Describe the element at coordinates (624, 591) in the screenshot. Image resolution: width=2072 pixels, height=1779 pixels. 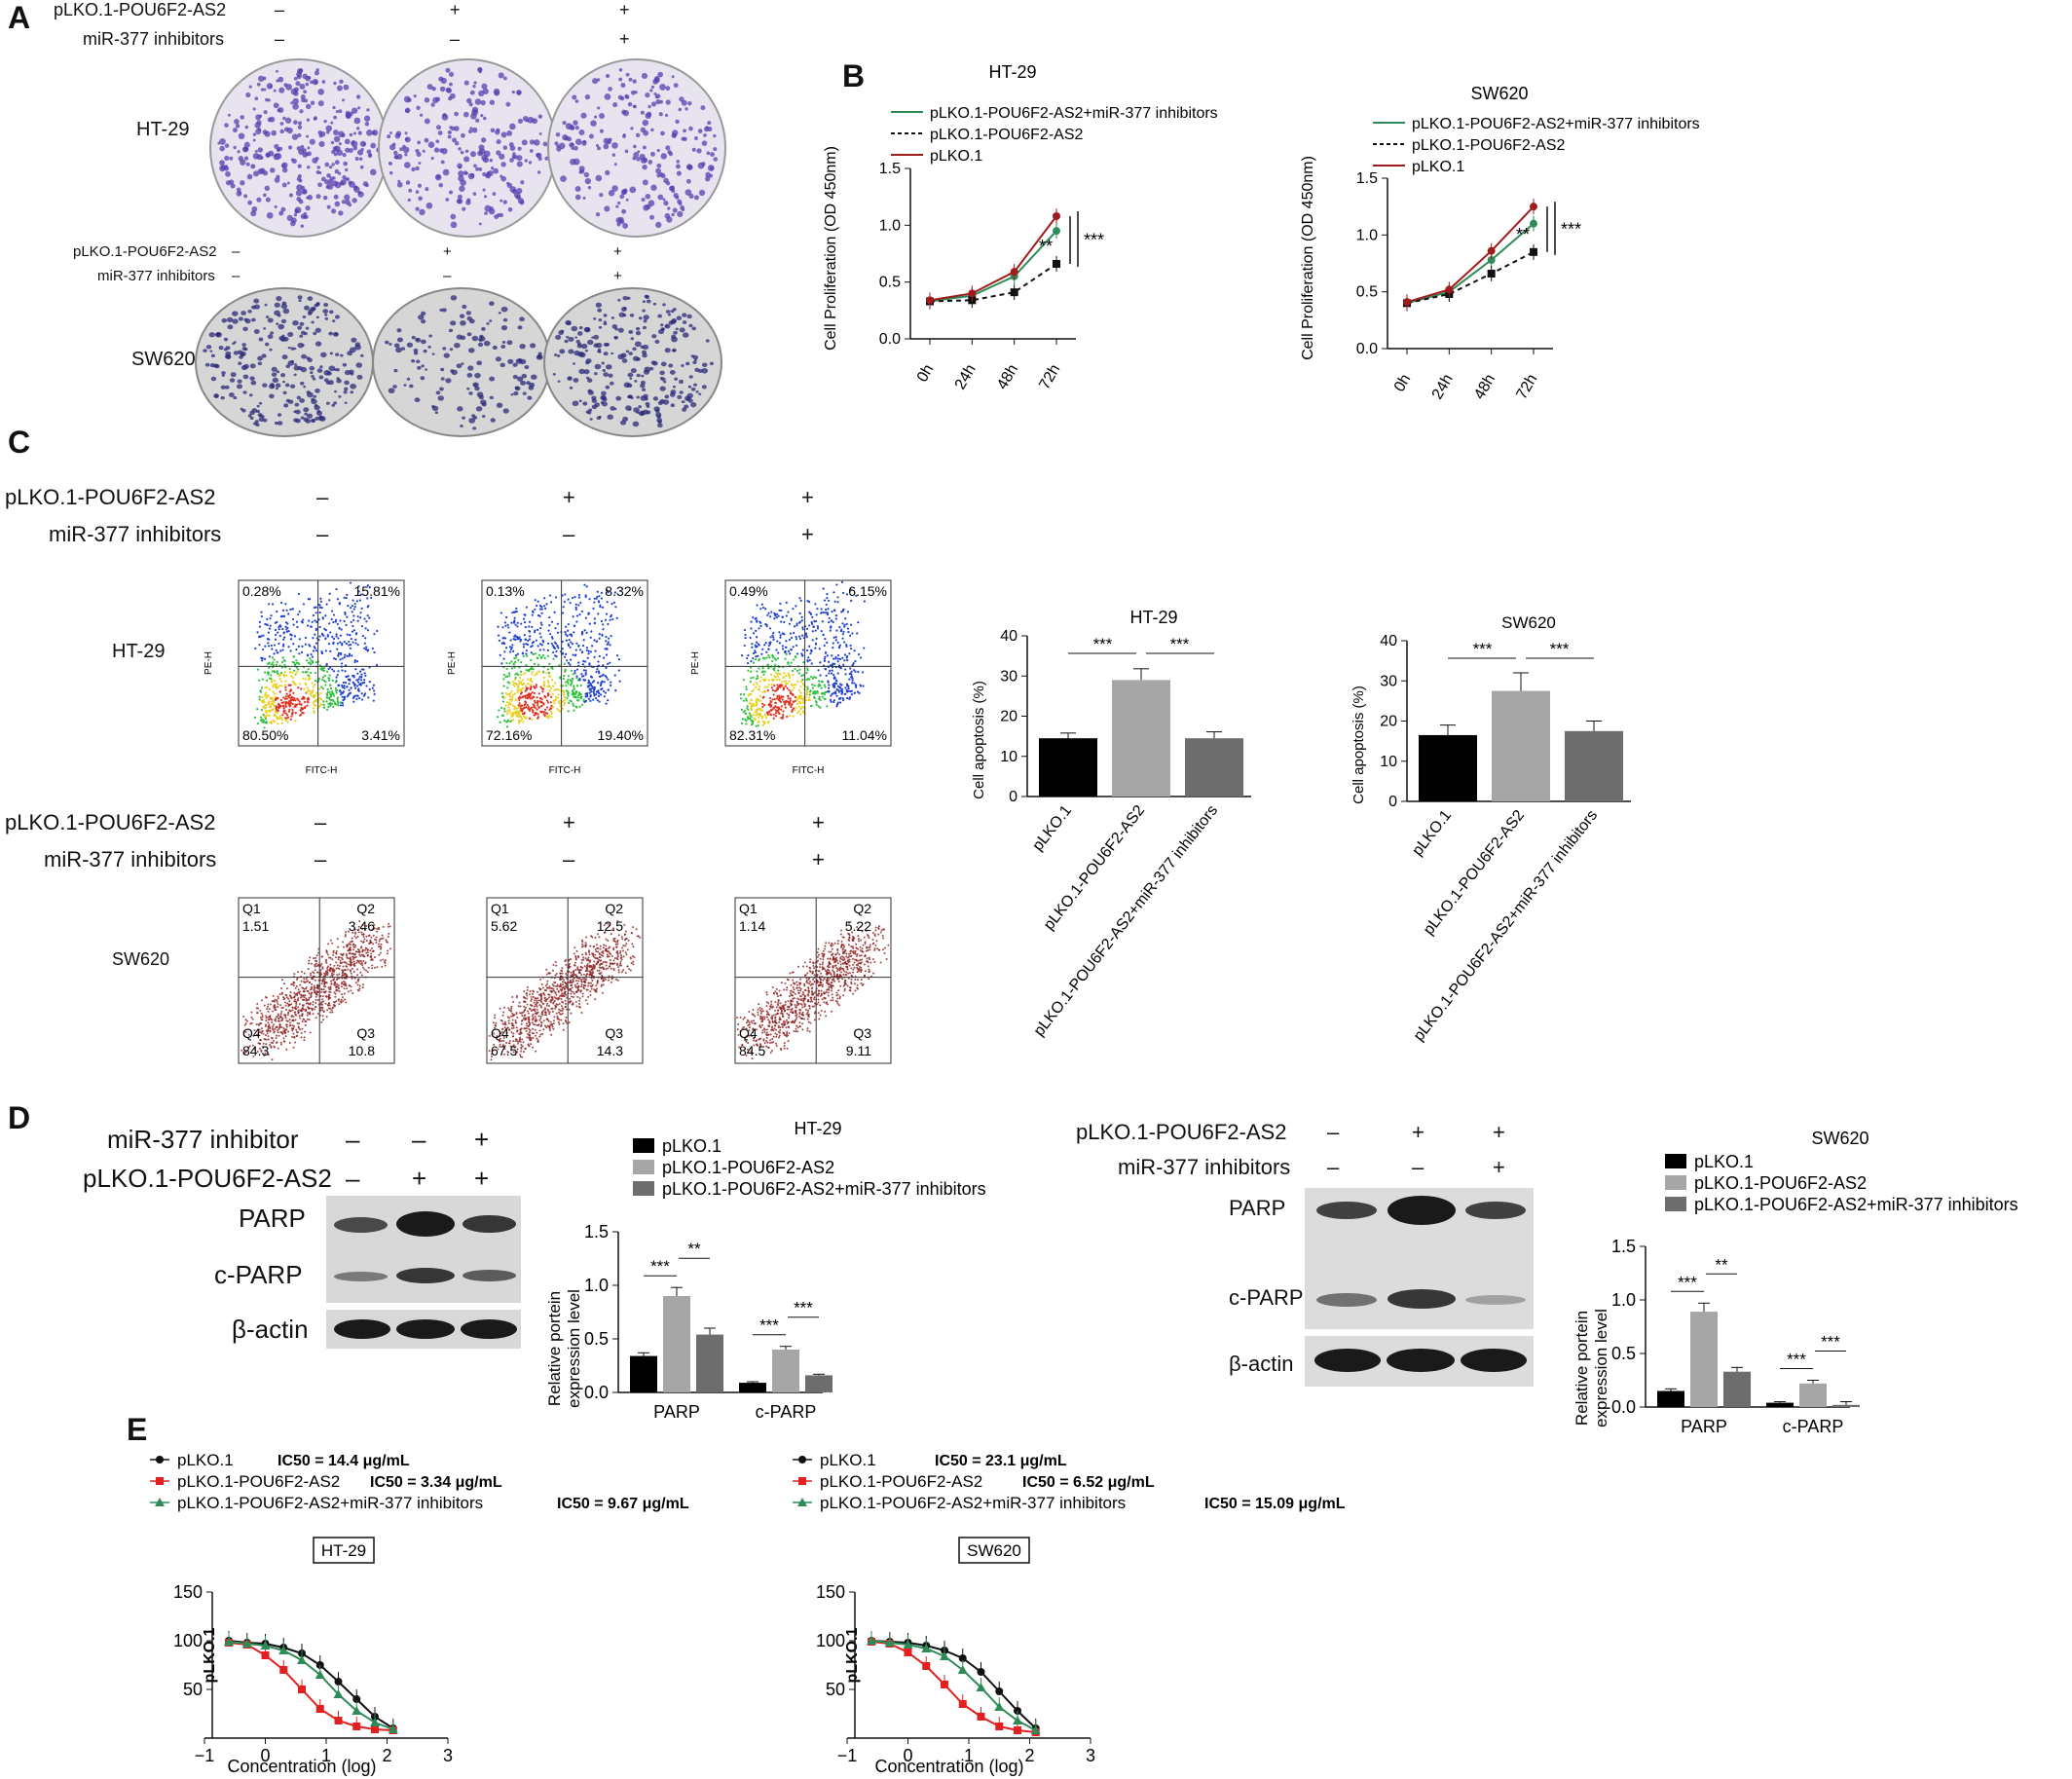
I see `quadrant-value: 8.32%` at that location.